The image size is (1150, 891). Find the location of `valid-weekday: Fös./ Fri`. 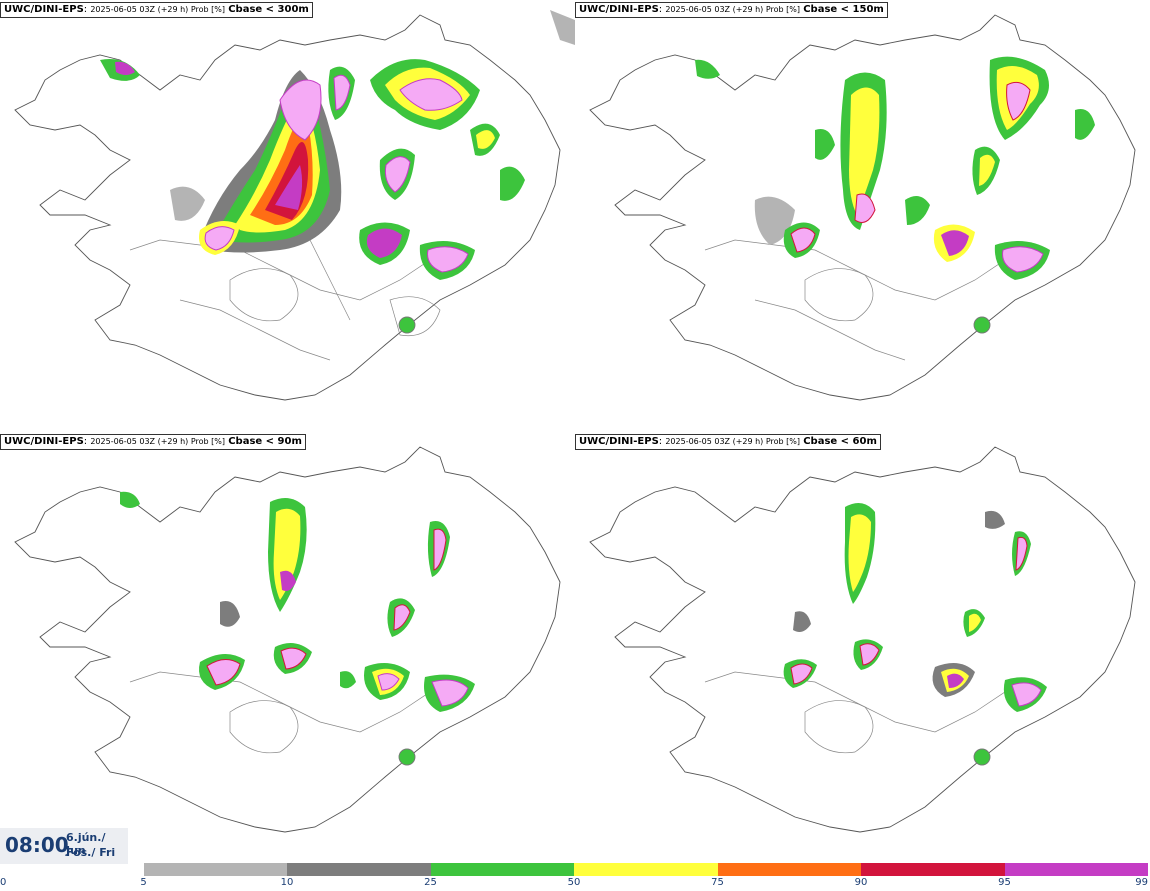

valid-weekday: Fös./ Fri is located at coordinates (91, 852).